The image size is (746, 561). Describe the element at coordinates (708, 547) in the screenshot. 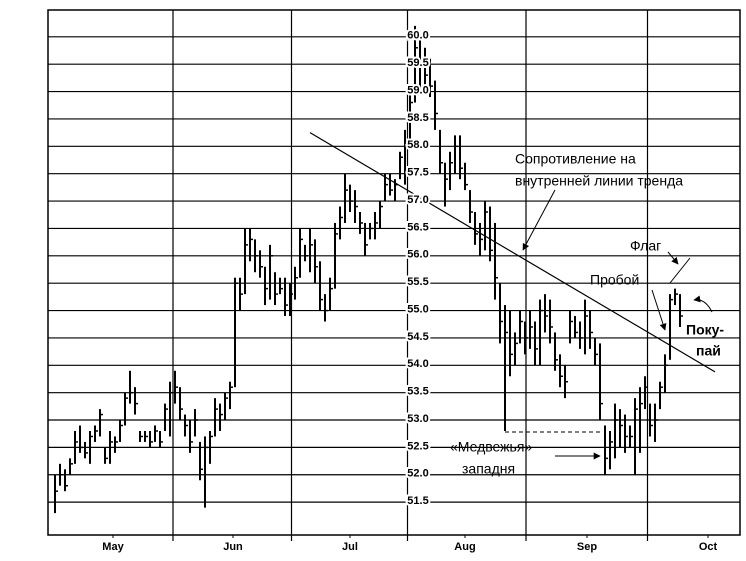

I see `x-tick-label: Oct` at that location.